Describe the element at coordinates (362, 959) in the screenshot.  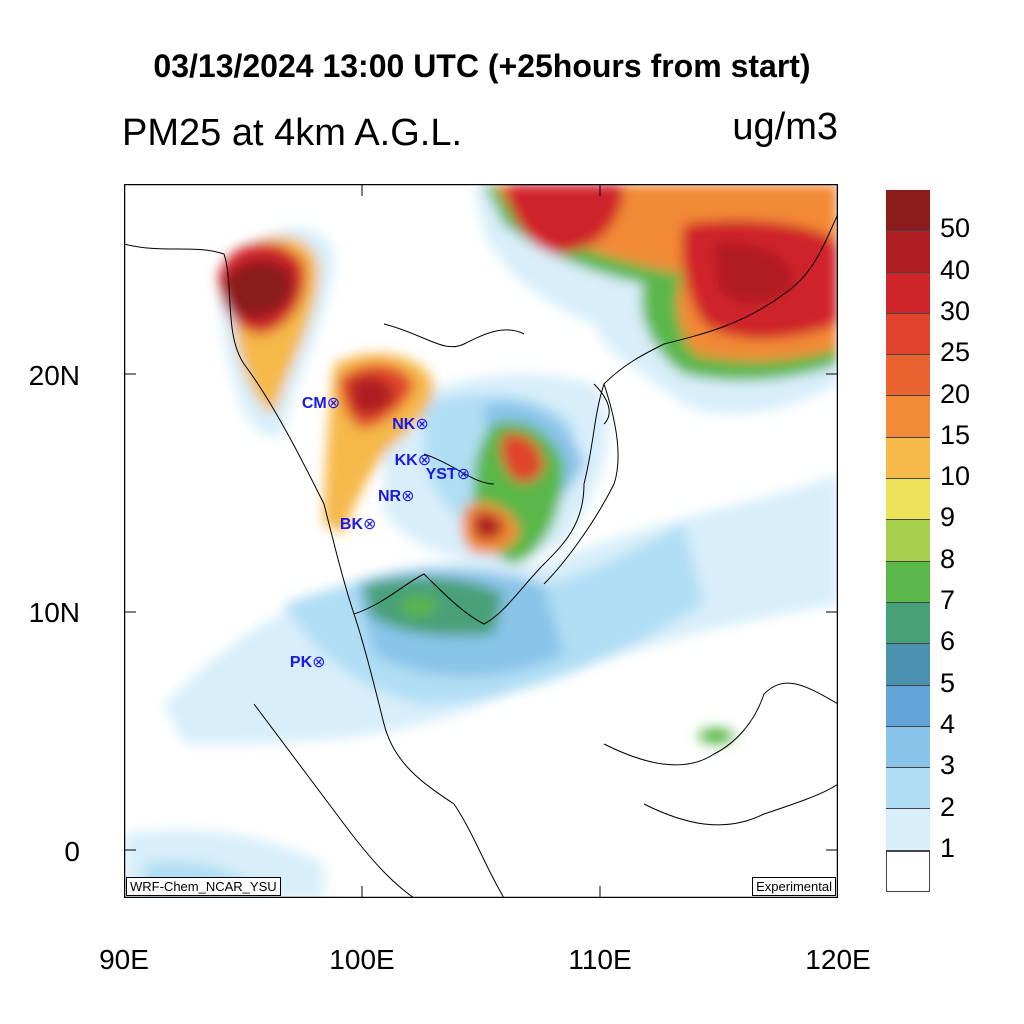
I see `lon-label-100e: 100E` at that location.